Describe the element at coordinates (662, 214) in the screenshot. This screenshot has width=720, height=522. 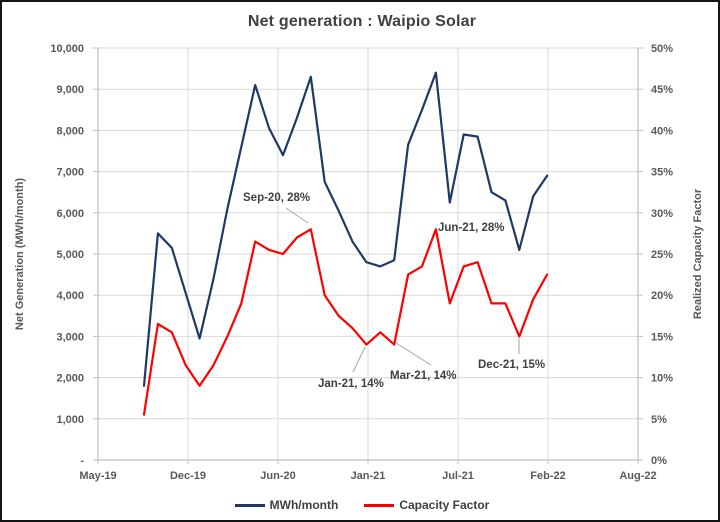
I see `y-right-tick-label: 30%` at that location.